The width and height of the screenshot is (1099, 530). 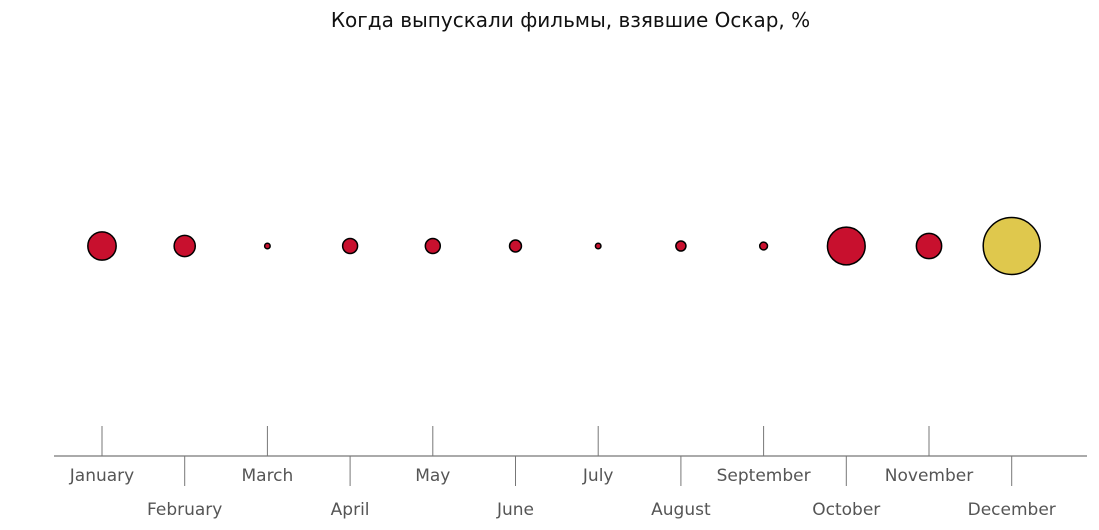 I want to click on tick-label-september: September, so click(x=764, y=476).